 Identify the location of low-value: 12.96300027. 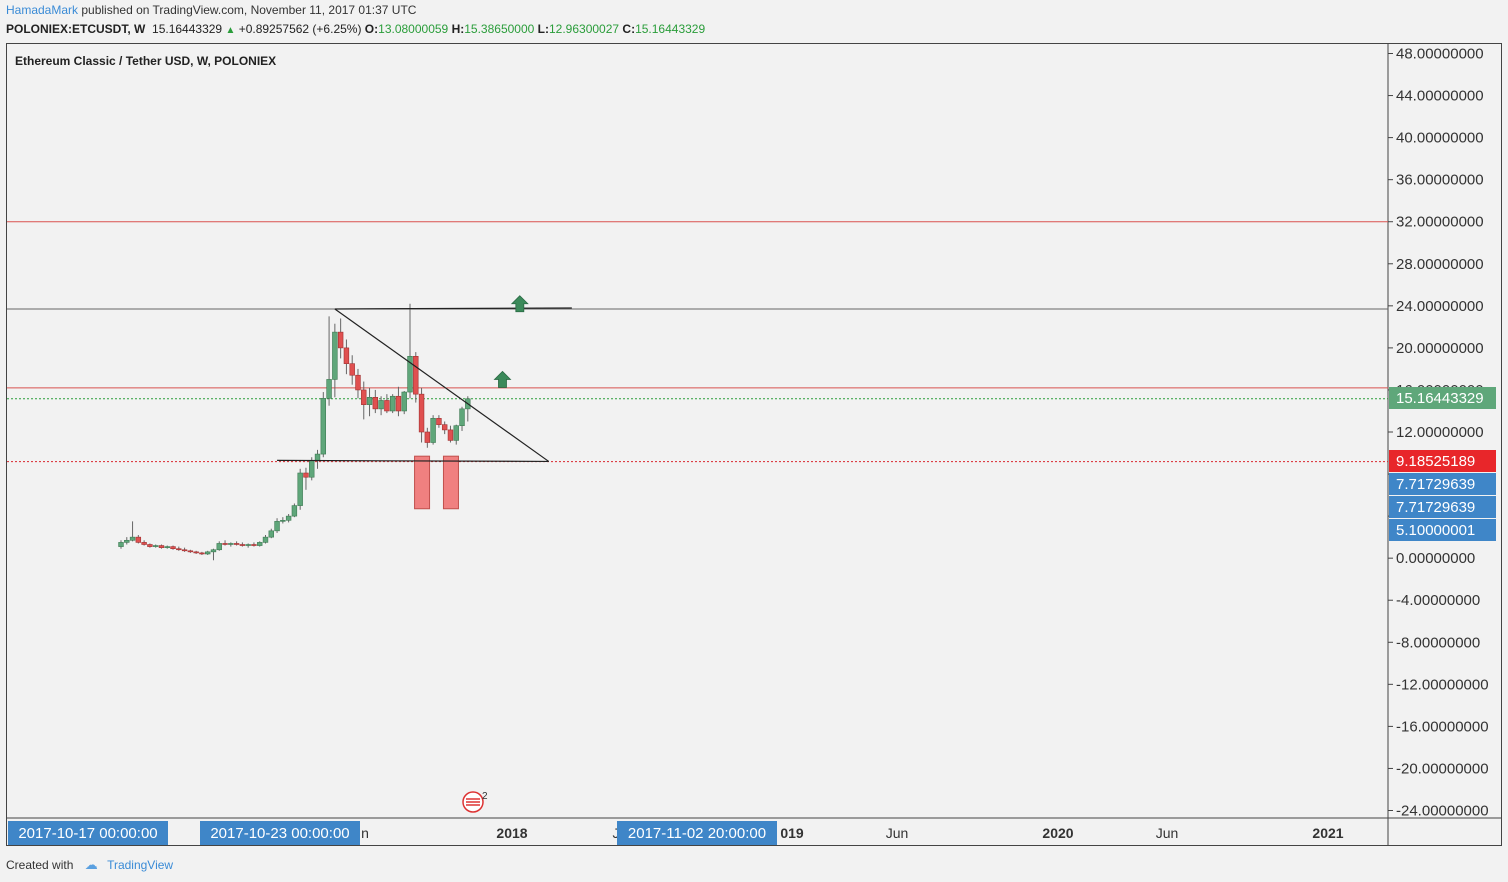
(584, 29).